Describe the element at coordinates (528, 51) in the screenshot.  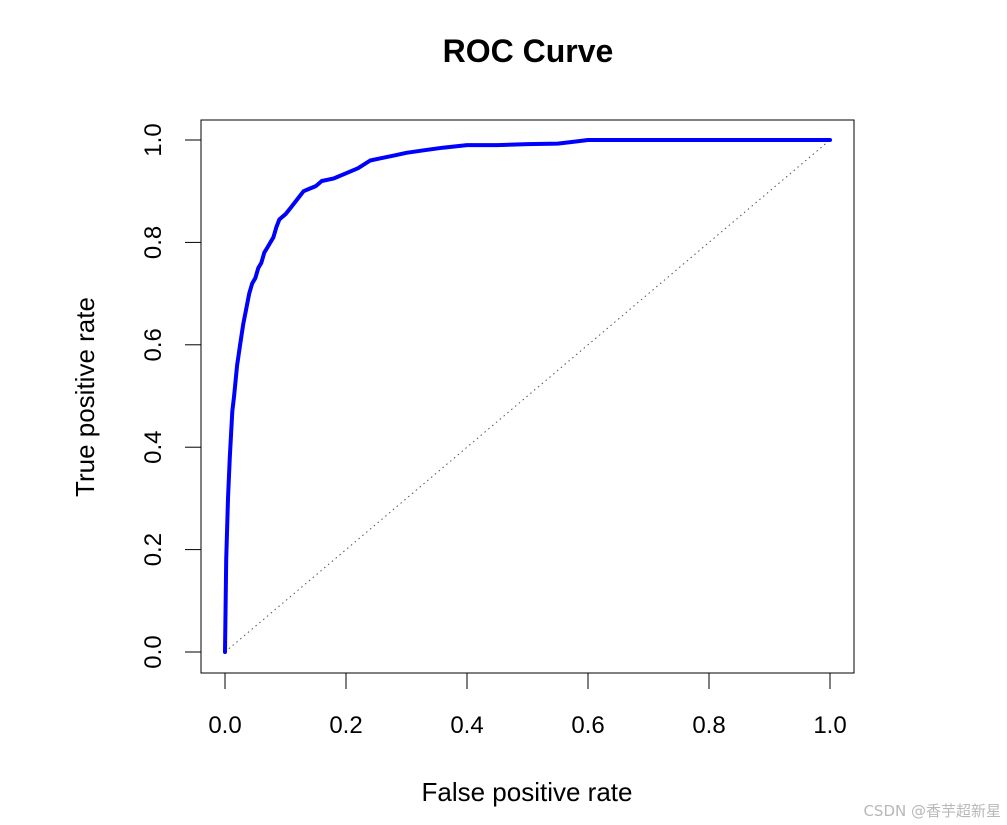
I see `chart-title: ROC Curve` at that location.